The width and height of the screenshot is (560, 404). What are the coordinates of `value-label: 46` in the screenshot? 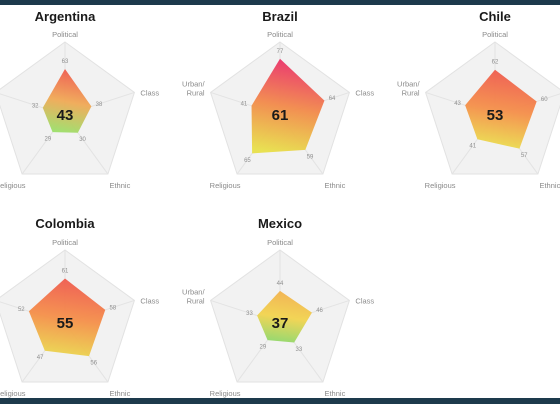 It's located at (319, 311).